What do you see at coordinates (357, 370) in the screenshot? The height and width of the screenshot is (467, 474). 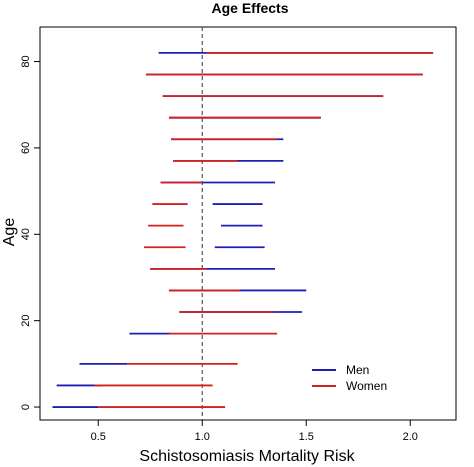 I see `legend-label-men: Men` at bounding box center [357, 370].